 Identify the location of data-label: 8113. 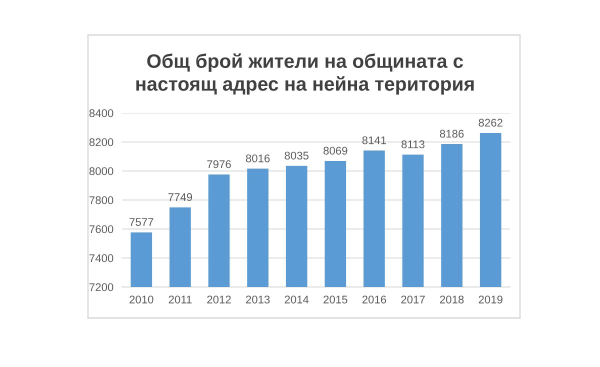
(413, 144).